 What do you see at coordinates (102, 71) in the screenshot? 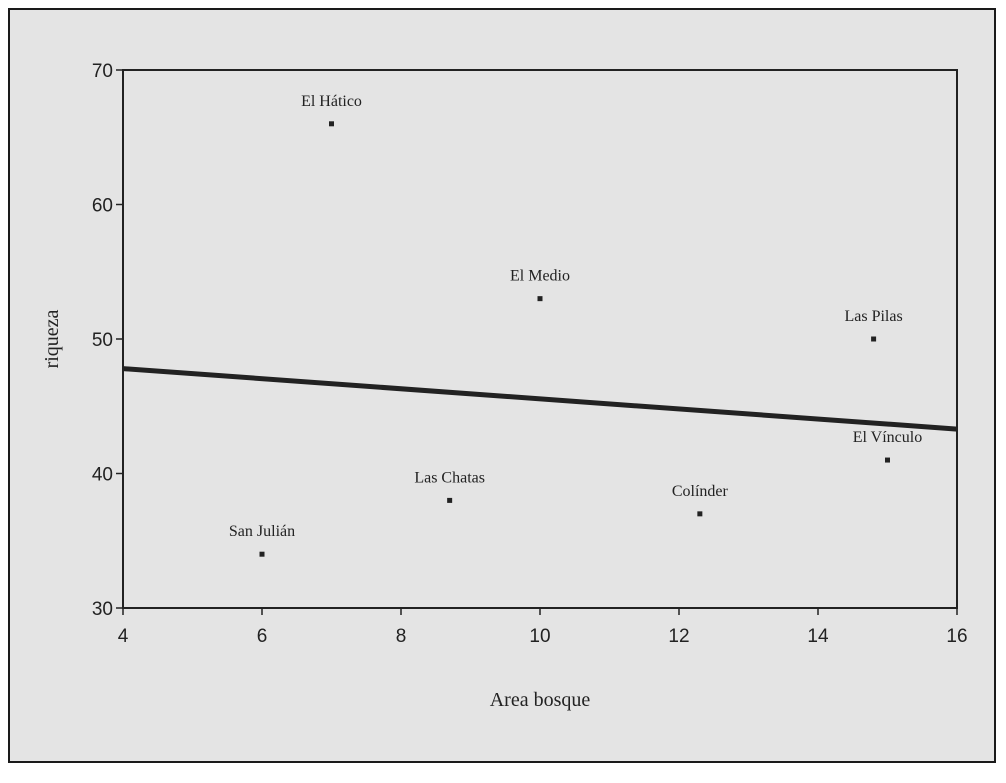
I see `y-tick-label: 70` at bounding box center [102, 71].